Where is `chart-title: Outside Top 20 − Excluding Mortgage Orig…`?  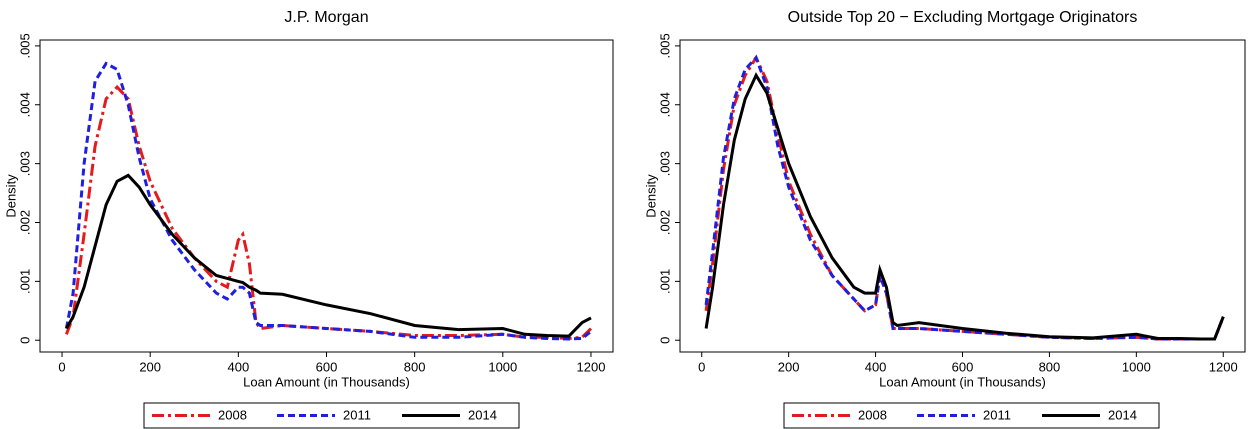 chart-title: Outside Top 20 − Excluding Mortgage Orig… is located at coordinates (963, 17).